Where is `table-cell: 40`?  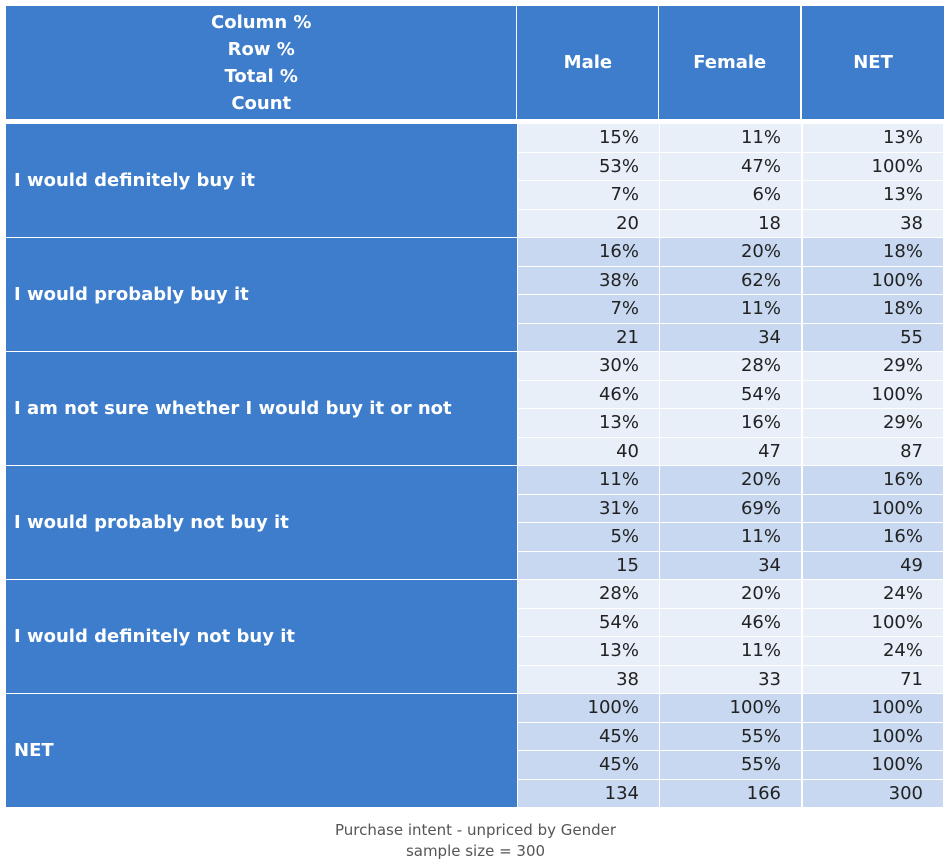 table-cell: 40 is located at coordinates (588, 450).